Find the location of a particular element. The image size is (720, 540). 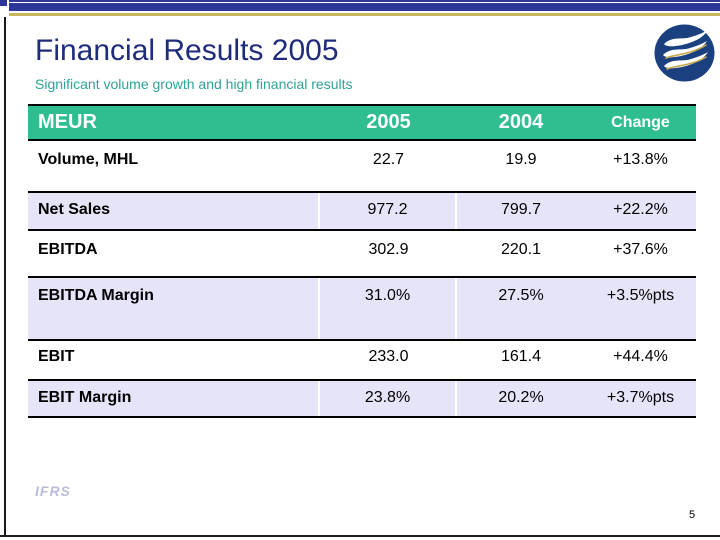

row-label: EBITDA is located at coordinates (68, 249).